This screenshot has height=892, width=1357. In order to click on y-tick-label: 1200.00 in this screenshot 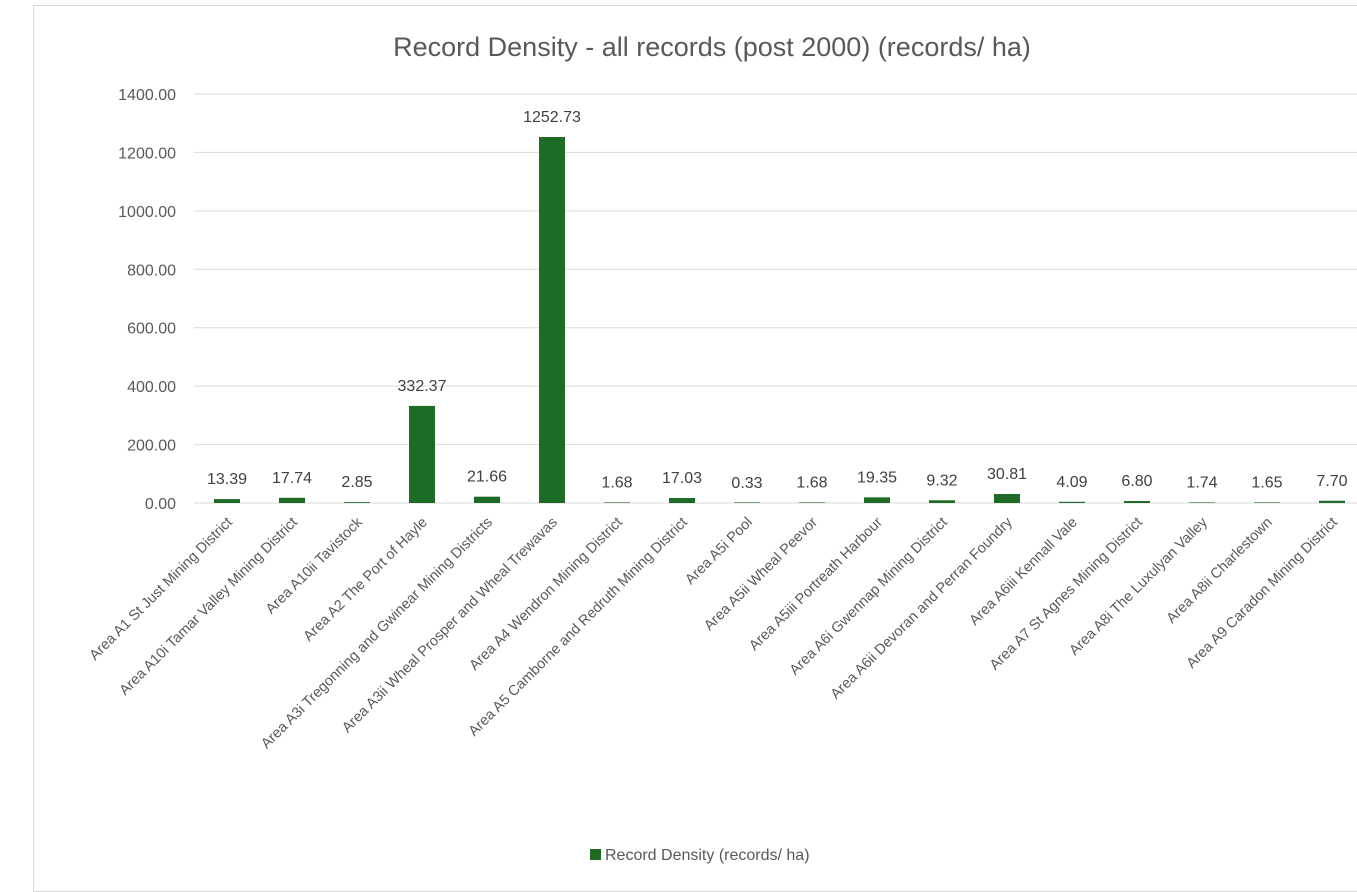, I will do `click(147, 153)`.